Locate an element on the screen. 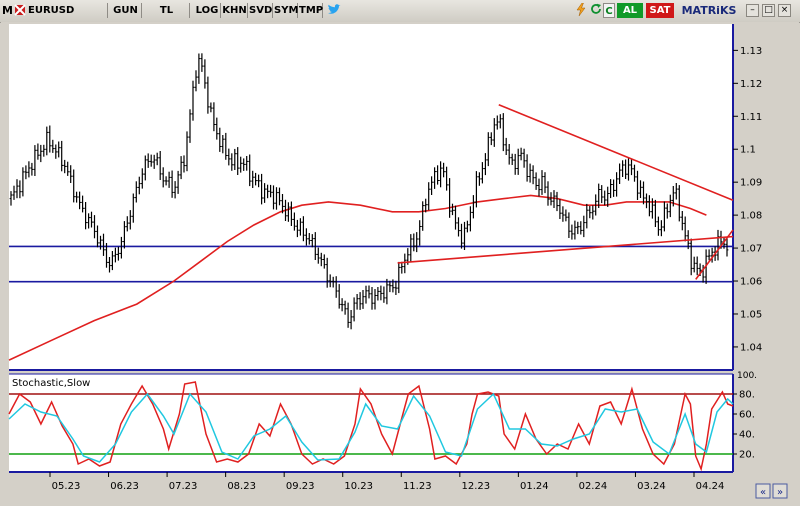  refresh-icon is located at coordinates (595, 10).